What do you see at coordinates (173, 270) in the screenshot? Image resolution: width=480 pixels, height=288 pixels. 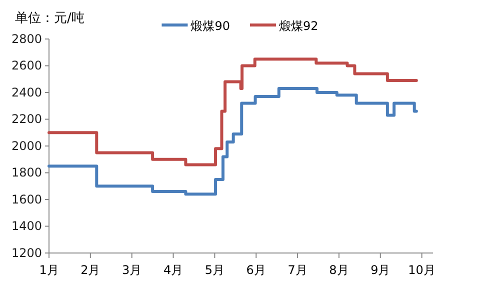 I see `x-tick-label: 4月` at bounding box center [173, 270].